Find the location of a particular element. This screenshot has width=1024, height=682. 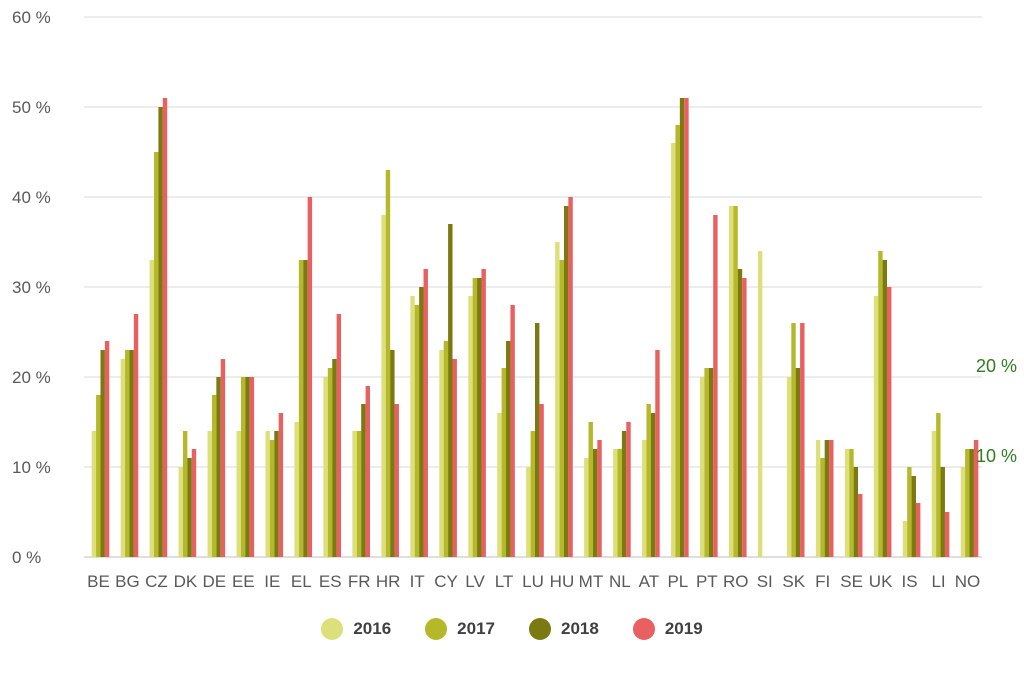

bar-EE-2019 is located at coordinates (252, 467).